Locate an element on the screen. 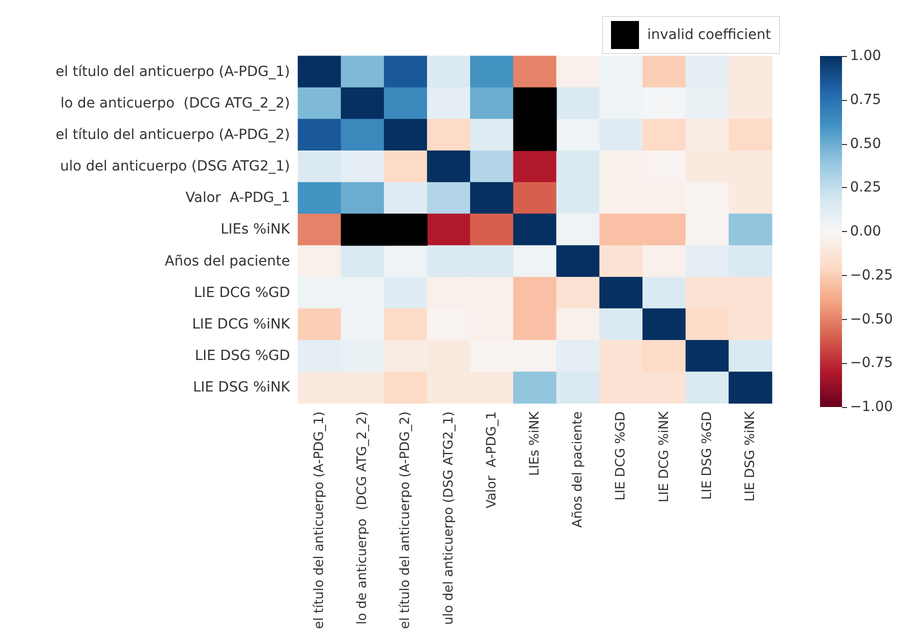 The height and width of the screenshot is (640, 908). y-tick-label: LIE DCG %iNK is located at coordinates (241, 324).